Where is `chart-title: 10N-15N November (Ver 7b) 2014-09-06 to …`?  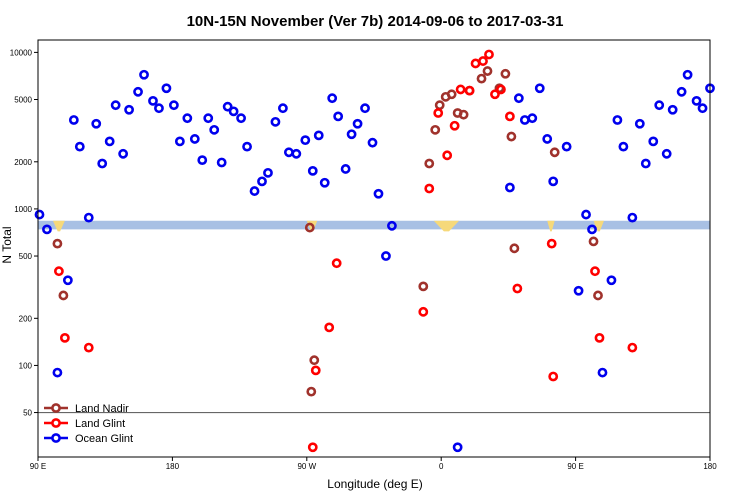 chart-title: 10N-15N November (Ver 7b) 2014-09-06 to … is located at coordinates (375, 21).